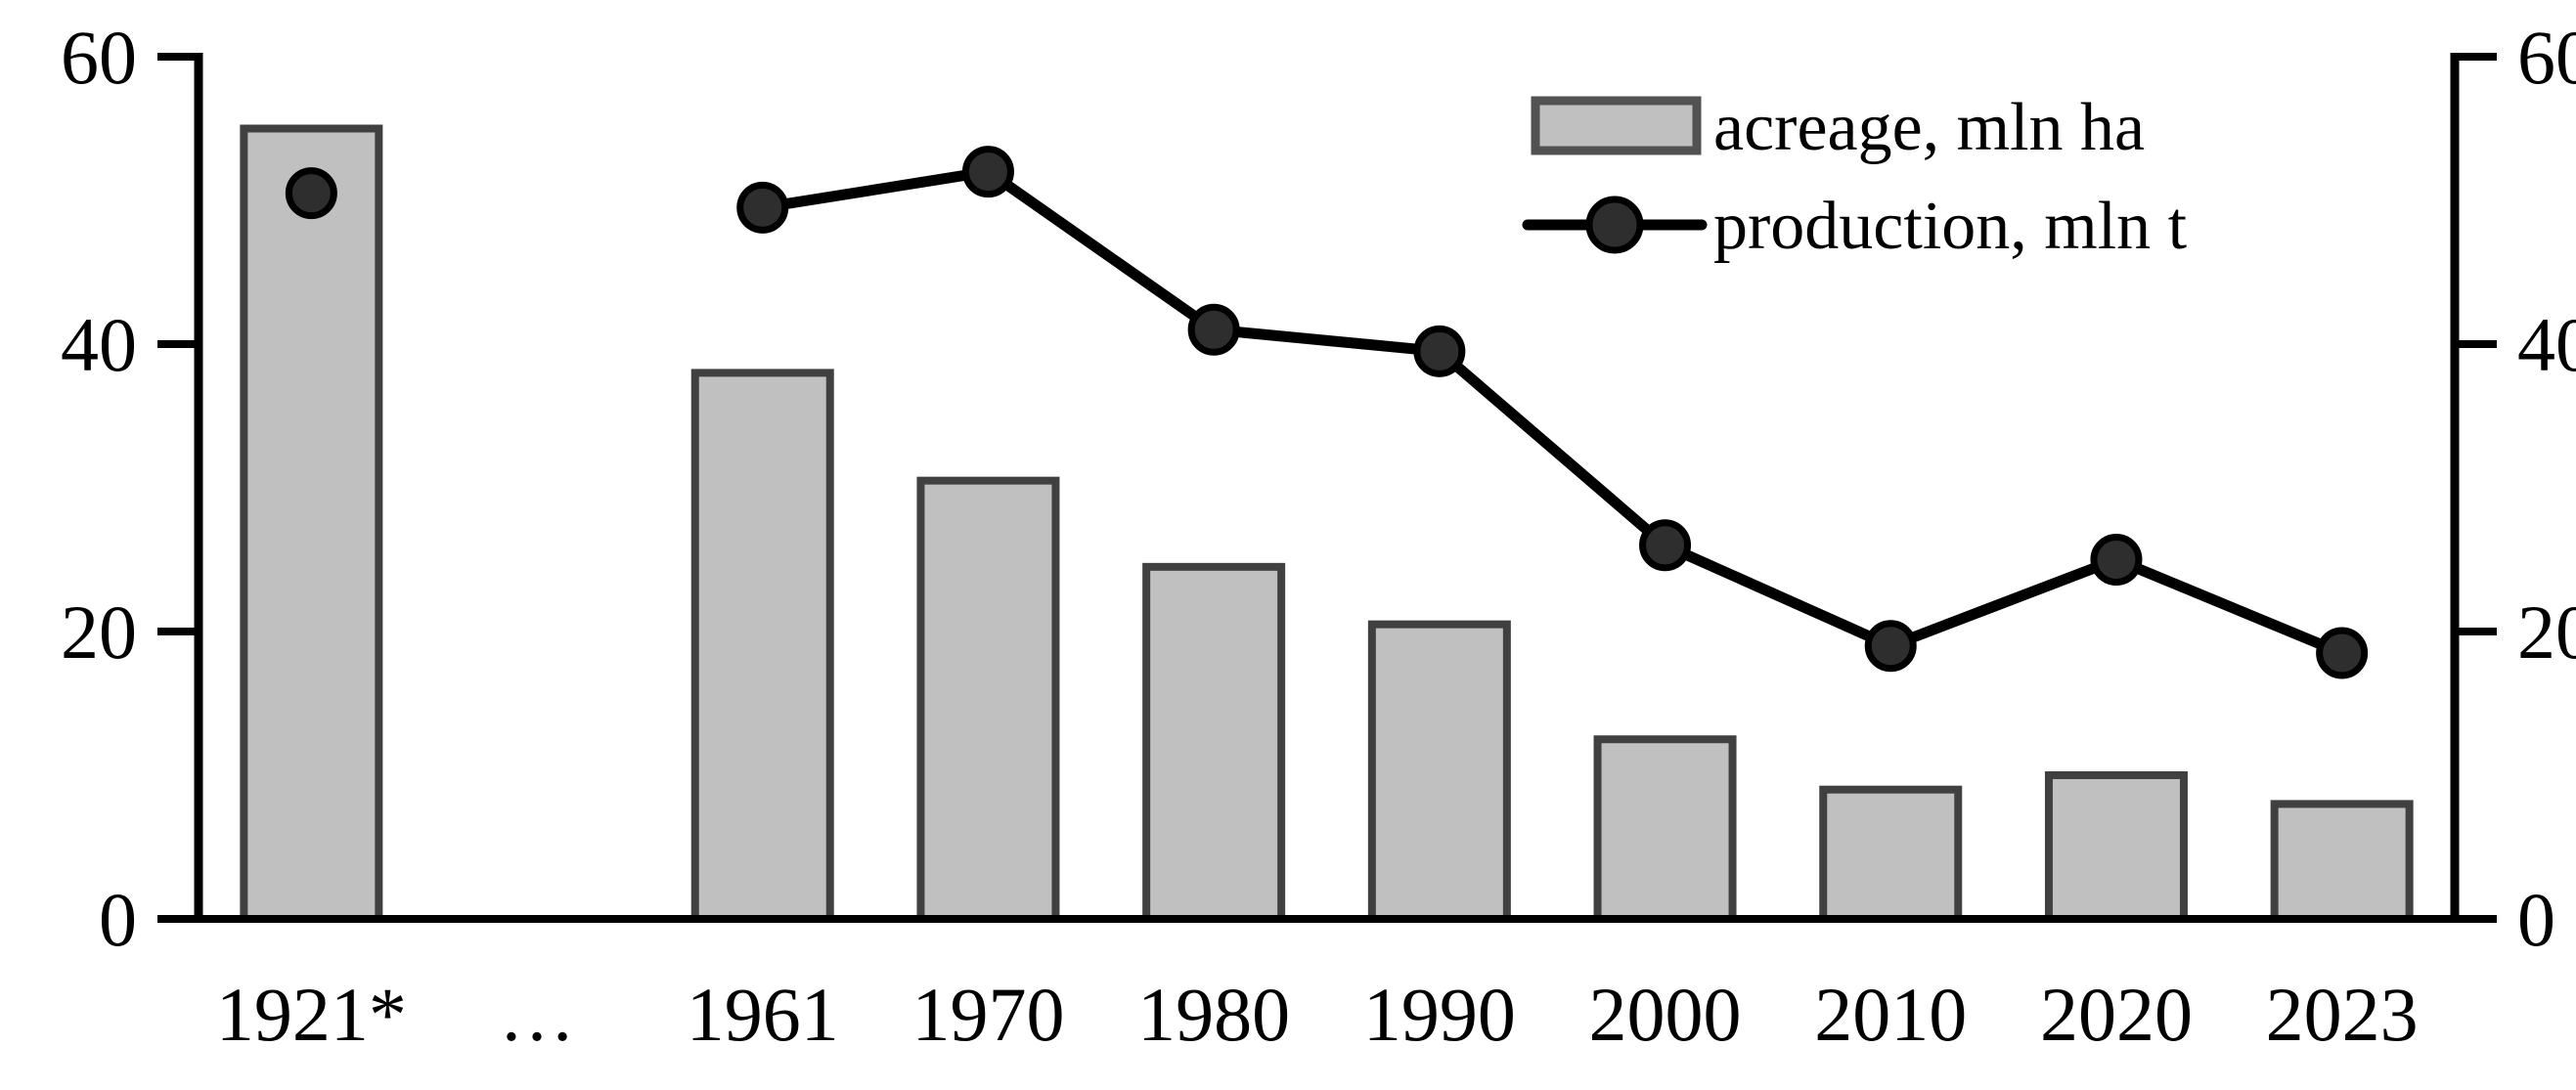 The width and height of the screenshot is (2576, 1090). I want to click on production-marker-1961, so click(762, 208).